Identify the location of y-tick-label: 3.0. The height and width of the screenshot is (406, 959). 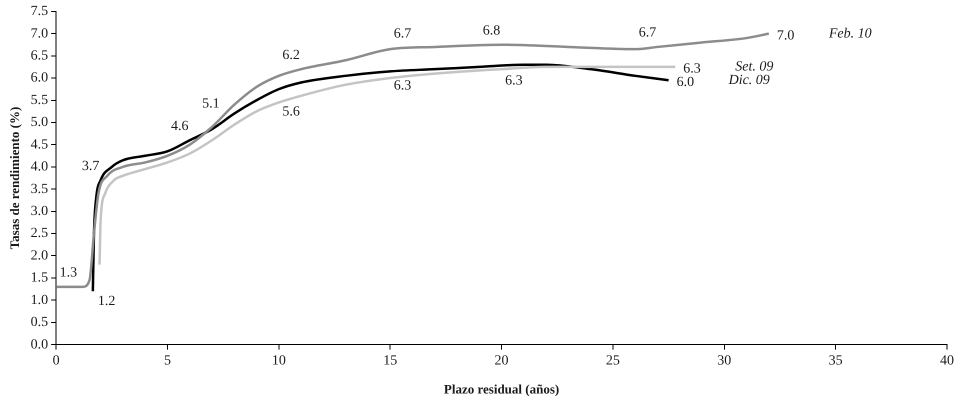
(39, 211).